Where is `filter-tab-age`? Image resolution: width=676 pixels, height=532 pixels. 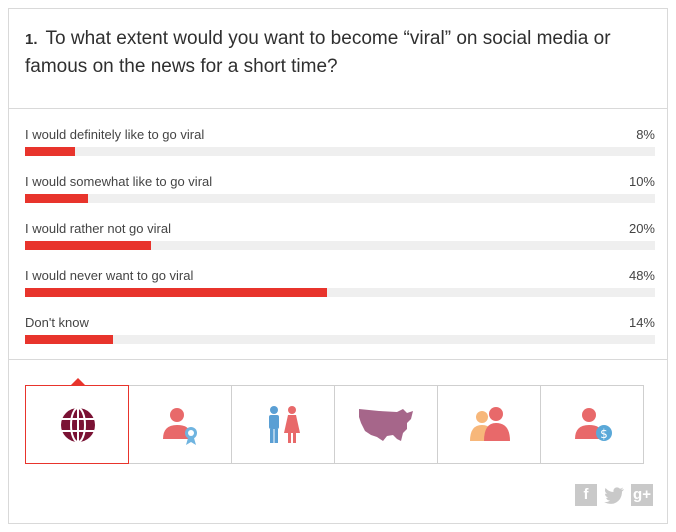
filter-tab-age is located at coordinates (180, 424).